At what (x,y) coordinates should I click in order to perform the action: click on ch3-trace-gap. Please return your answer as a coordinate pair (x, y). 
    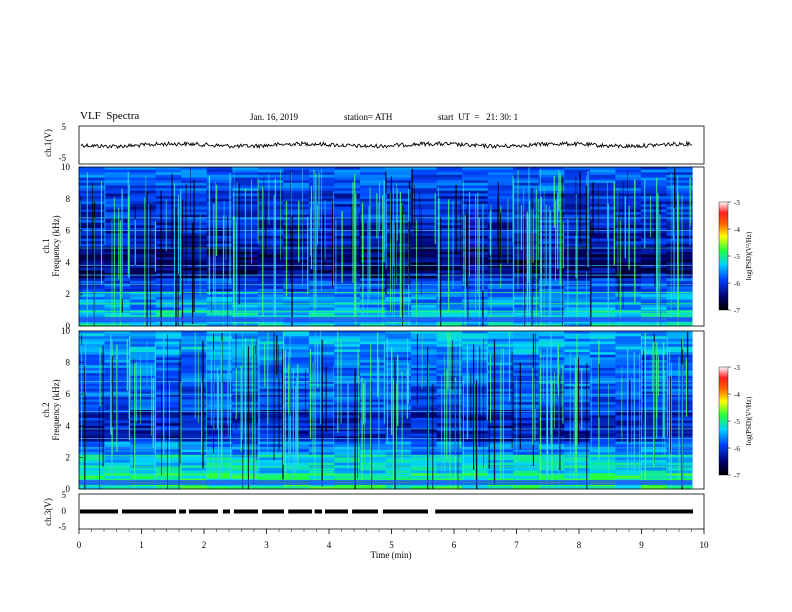
    Looking at the image, I should click on (350, 511).